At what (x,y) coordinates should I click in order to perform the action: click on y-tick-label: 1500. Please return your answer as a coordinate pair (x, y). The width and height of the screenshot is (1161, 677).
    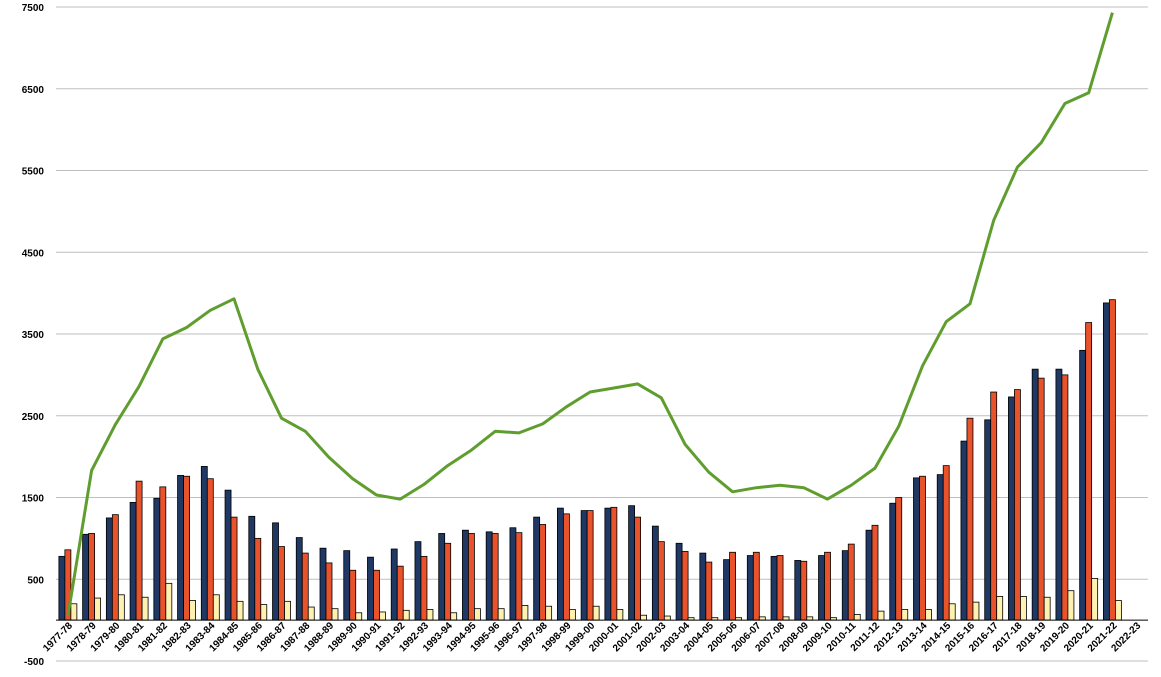
    Looking at the image, I should click on (33, 499).